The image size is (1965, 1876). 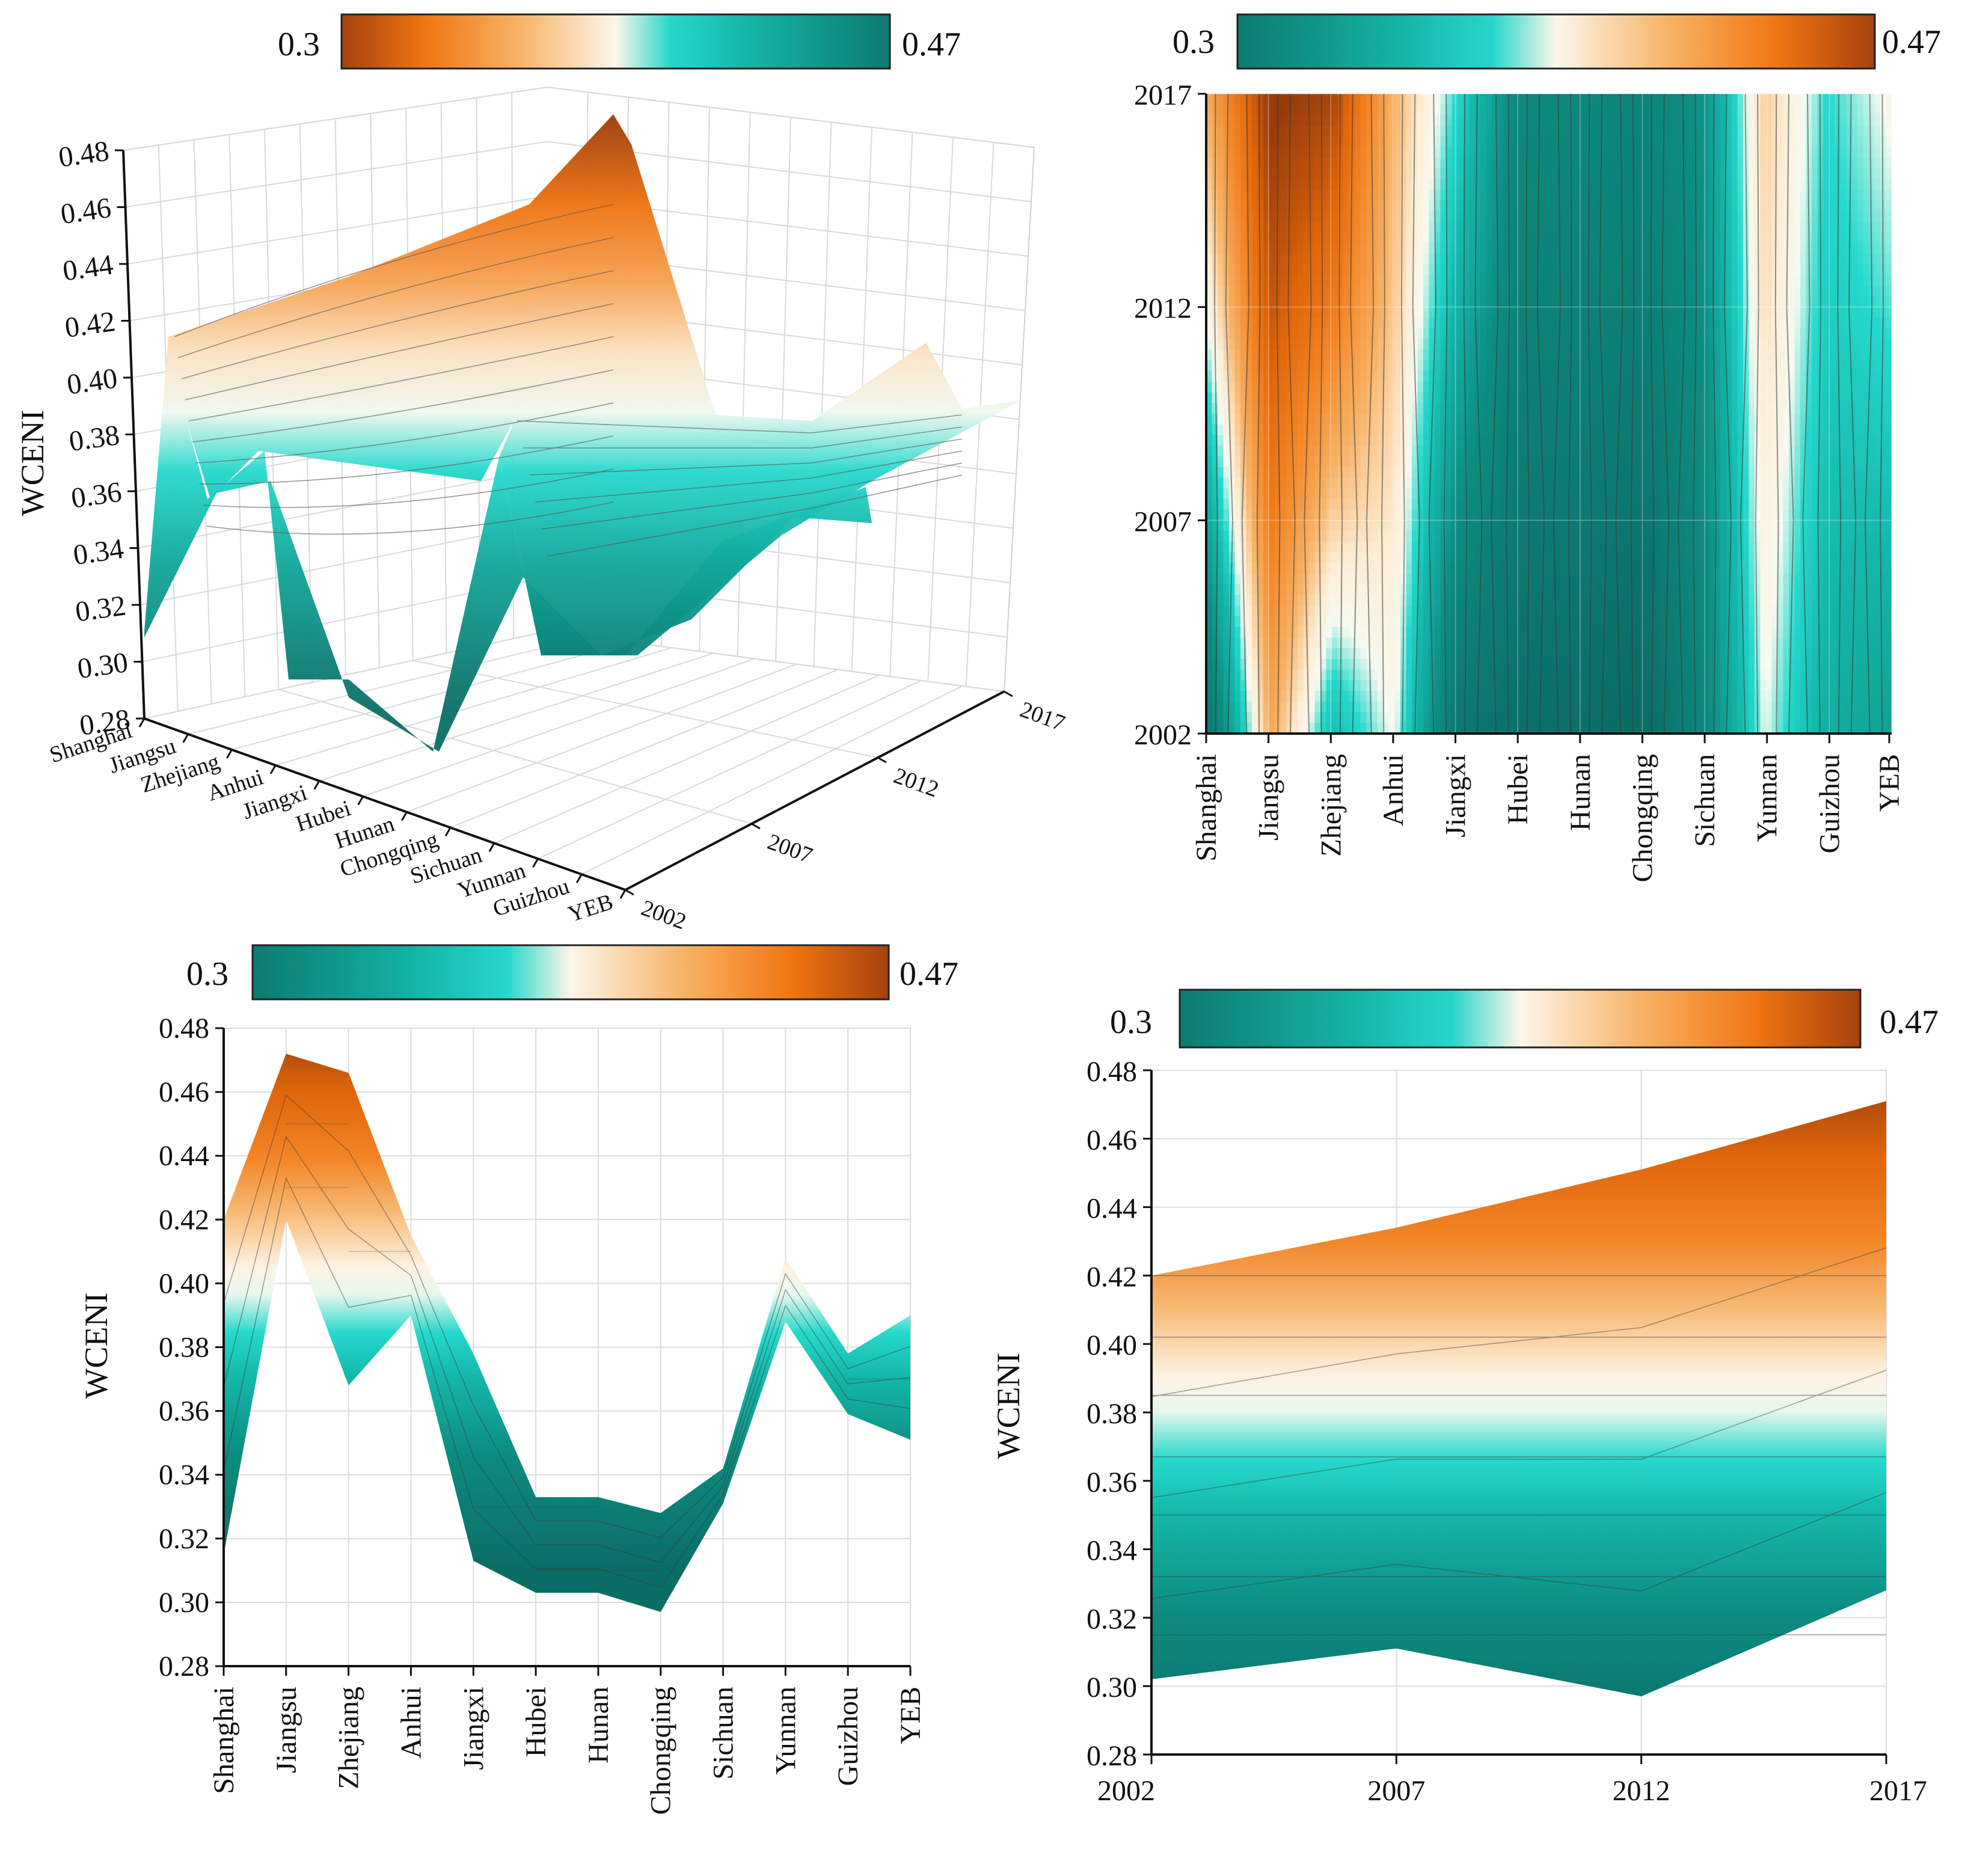 I want to click on panel-a-region-tick-label: YEB, so click(x=590, y=908).